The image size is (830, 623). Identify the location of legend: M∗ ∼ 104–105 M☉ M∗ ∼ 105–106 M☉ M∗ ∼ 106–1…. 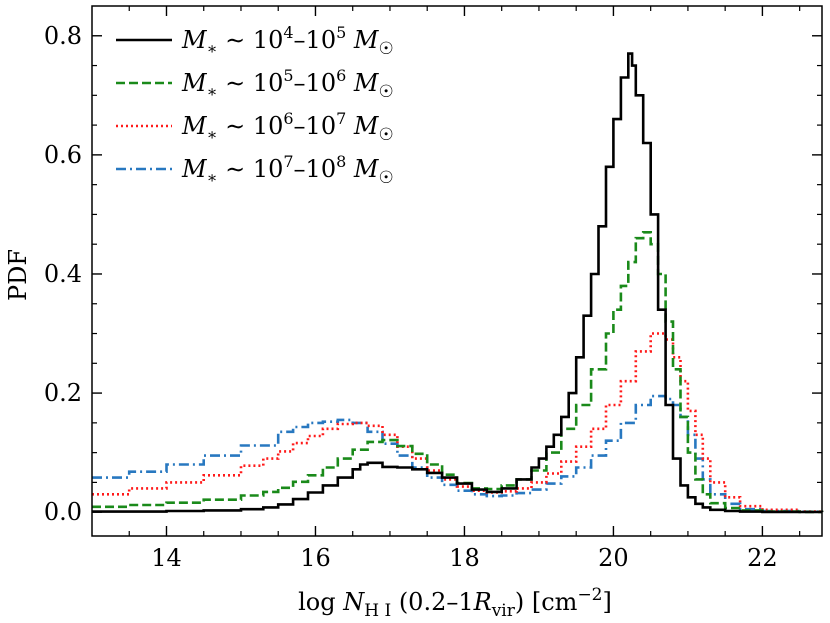
(255, 105).